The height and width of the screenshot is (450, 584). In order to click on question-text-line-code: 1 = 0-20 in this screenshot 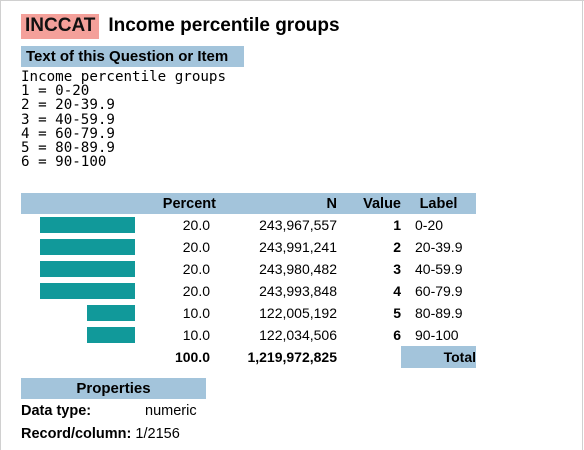, I will do `click(55, 91)`.